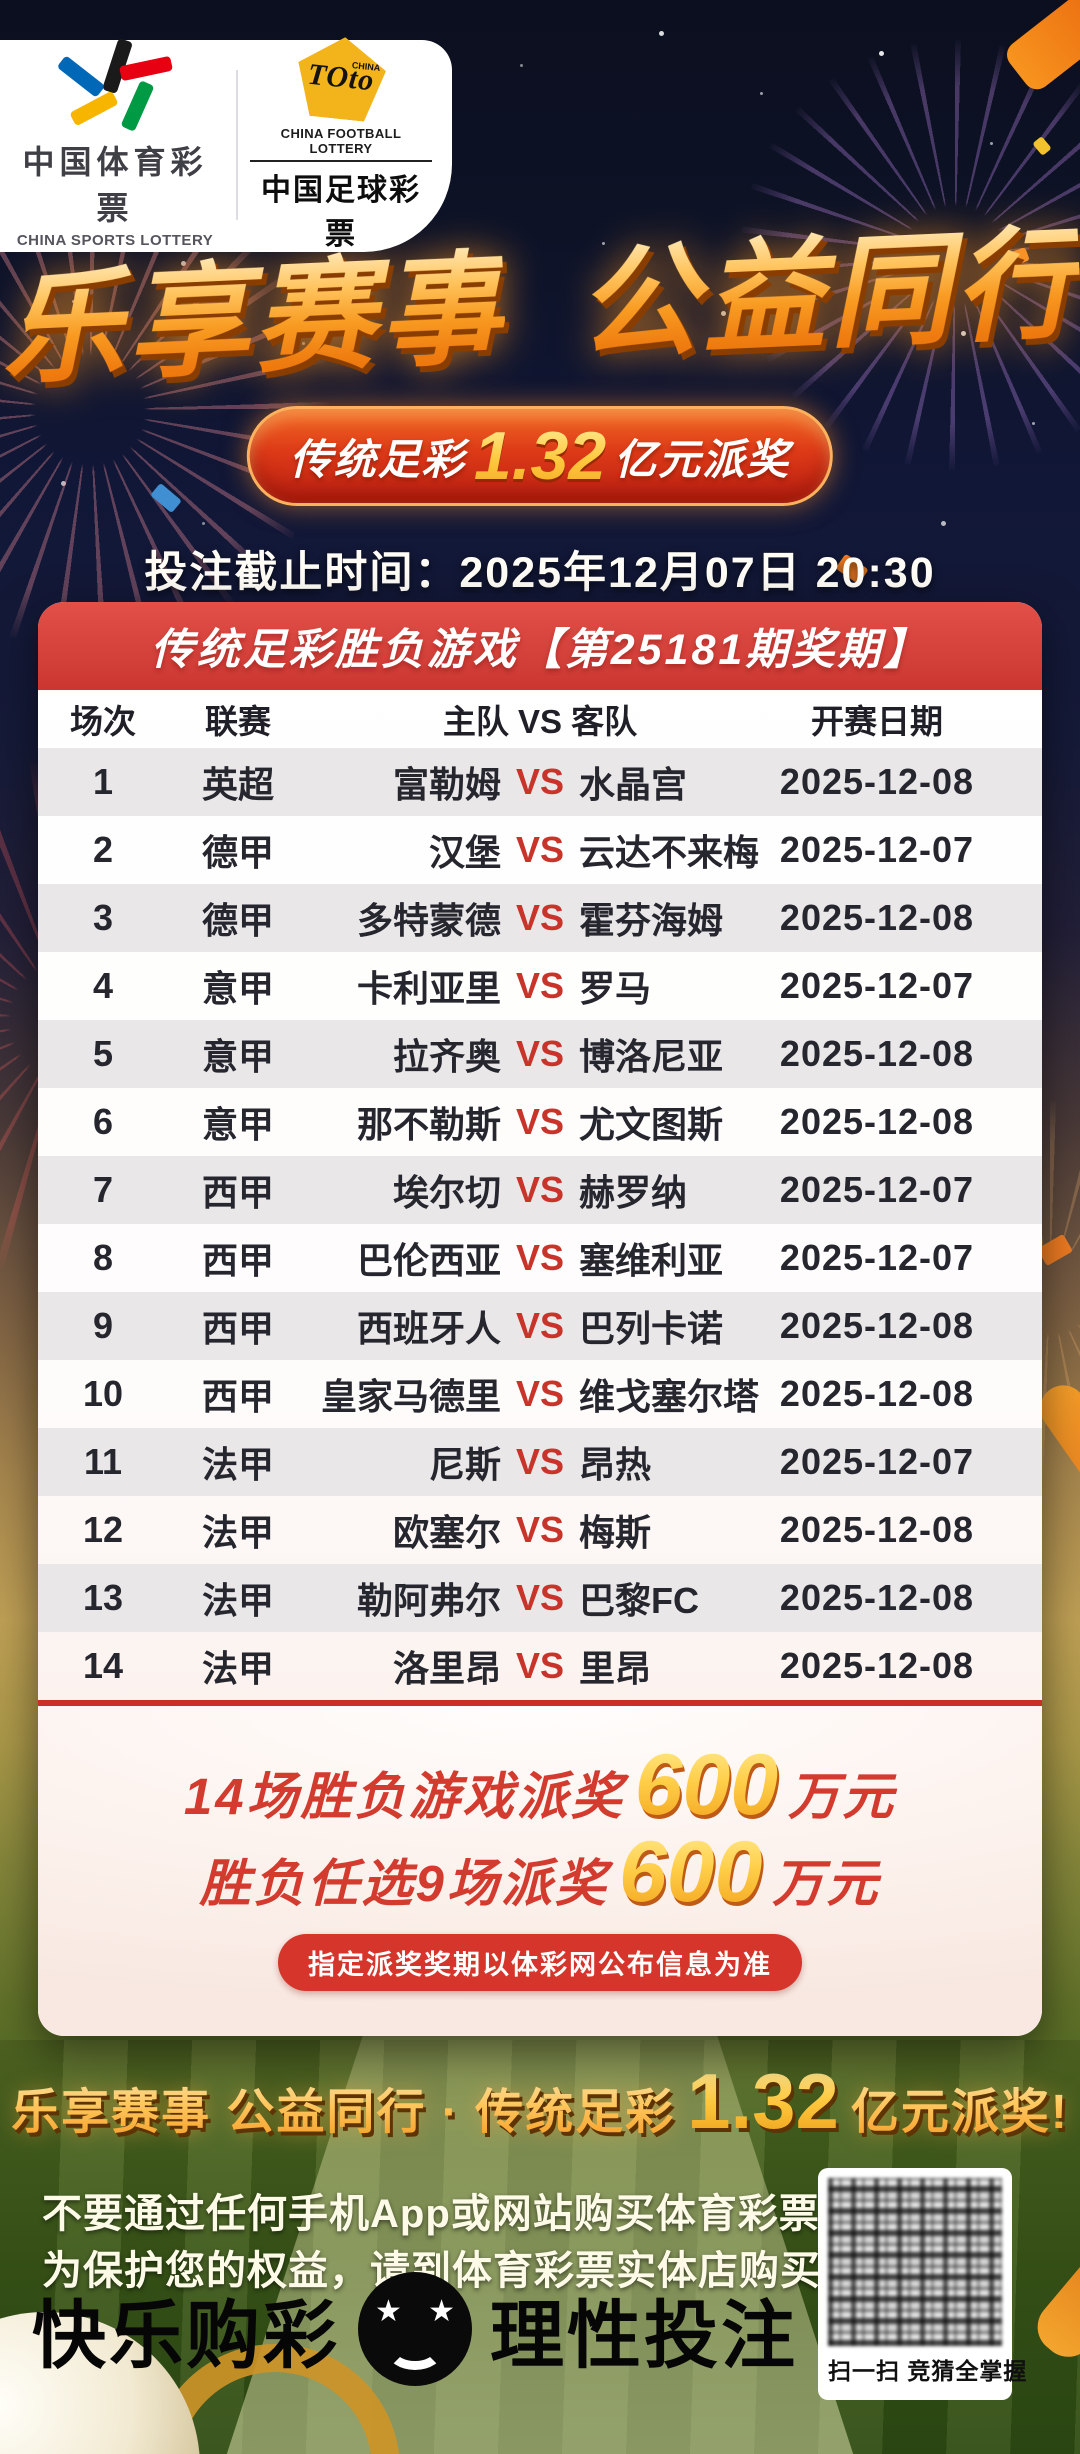 This screenshot has width=1080, height=2454. I want to click on home-team: 洛里昂, so click(446, 1668).